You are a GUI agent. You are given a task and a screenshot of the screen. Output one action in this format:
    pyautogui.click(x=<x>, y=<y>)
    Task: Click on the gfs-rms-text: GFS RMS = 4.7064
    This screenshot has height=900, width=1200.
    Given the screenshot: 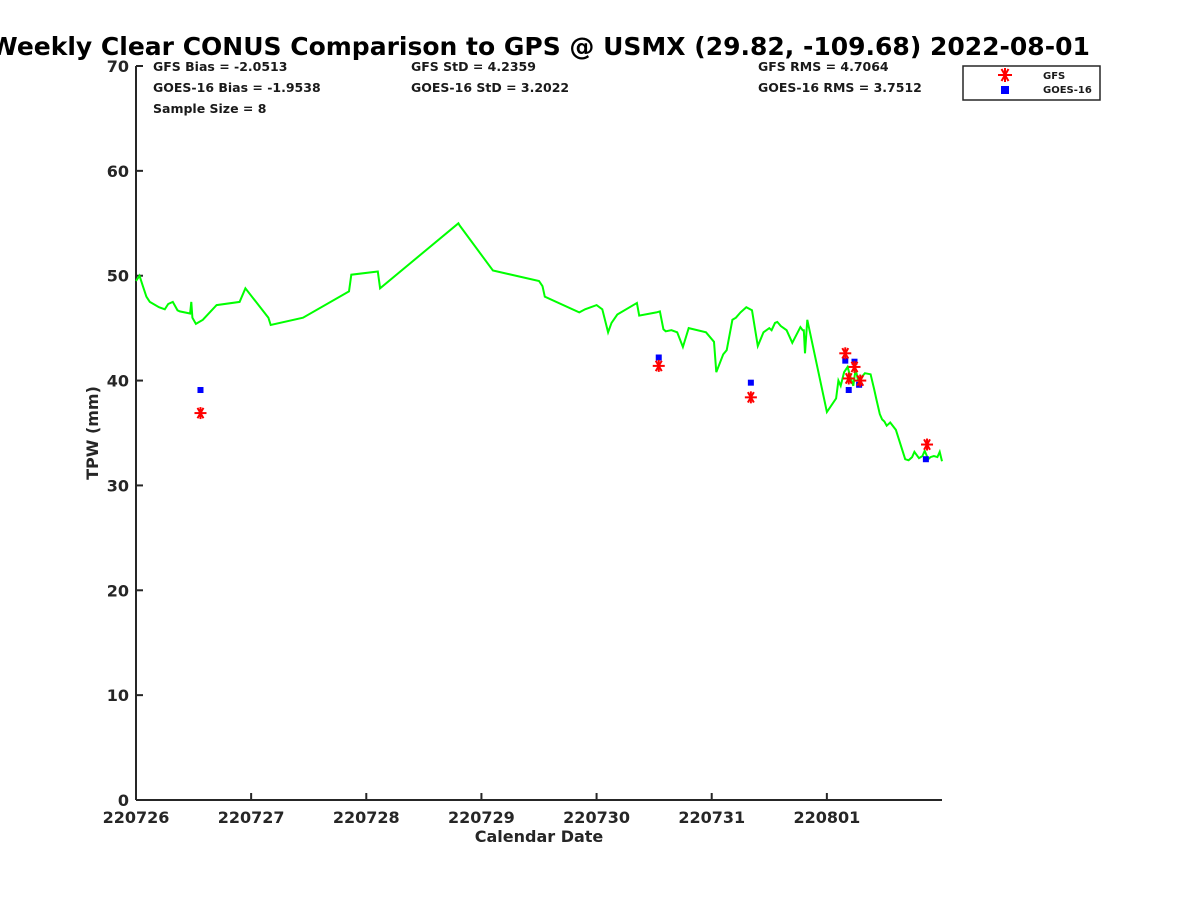 What is the action you would take?
    pyautogui.click(x=823, y=66)
    